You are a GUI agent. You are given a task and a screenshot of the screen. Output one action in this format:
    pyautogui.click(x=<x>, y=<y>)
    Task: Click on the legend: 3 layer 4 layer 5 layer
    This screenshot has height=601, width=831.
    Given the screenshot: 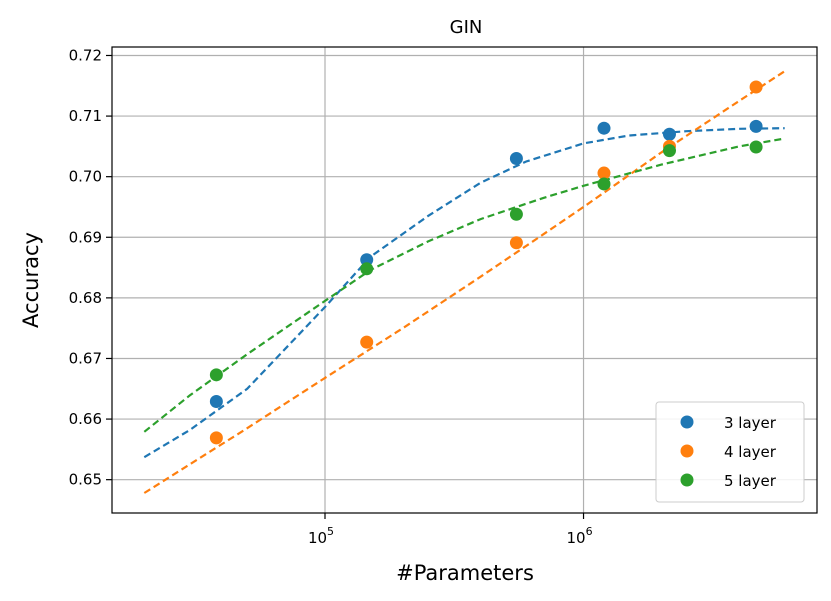 What is the action you would take?
    pyautogui.click(x=730, y=452)
    